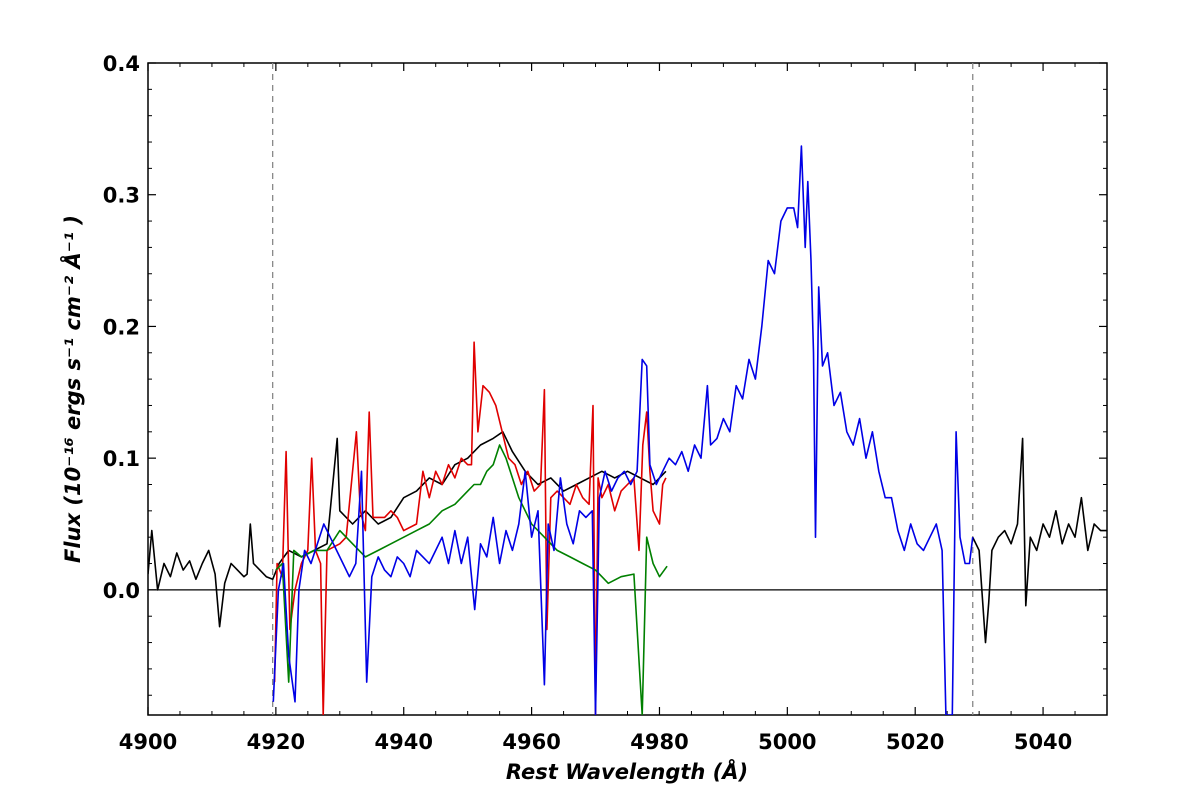 This screenshot has width=1196, height=796. Describe the element at coordinates (1039, 540) in the screenshot. I see `series-line-black` at that location.